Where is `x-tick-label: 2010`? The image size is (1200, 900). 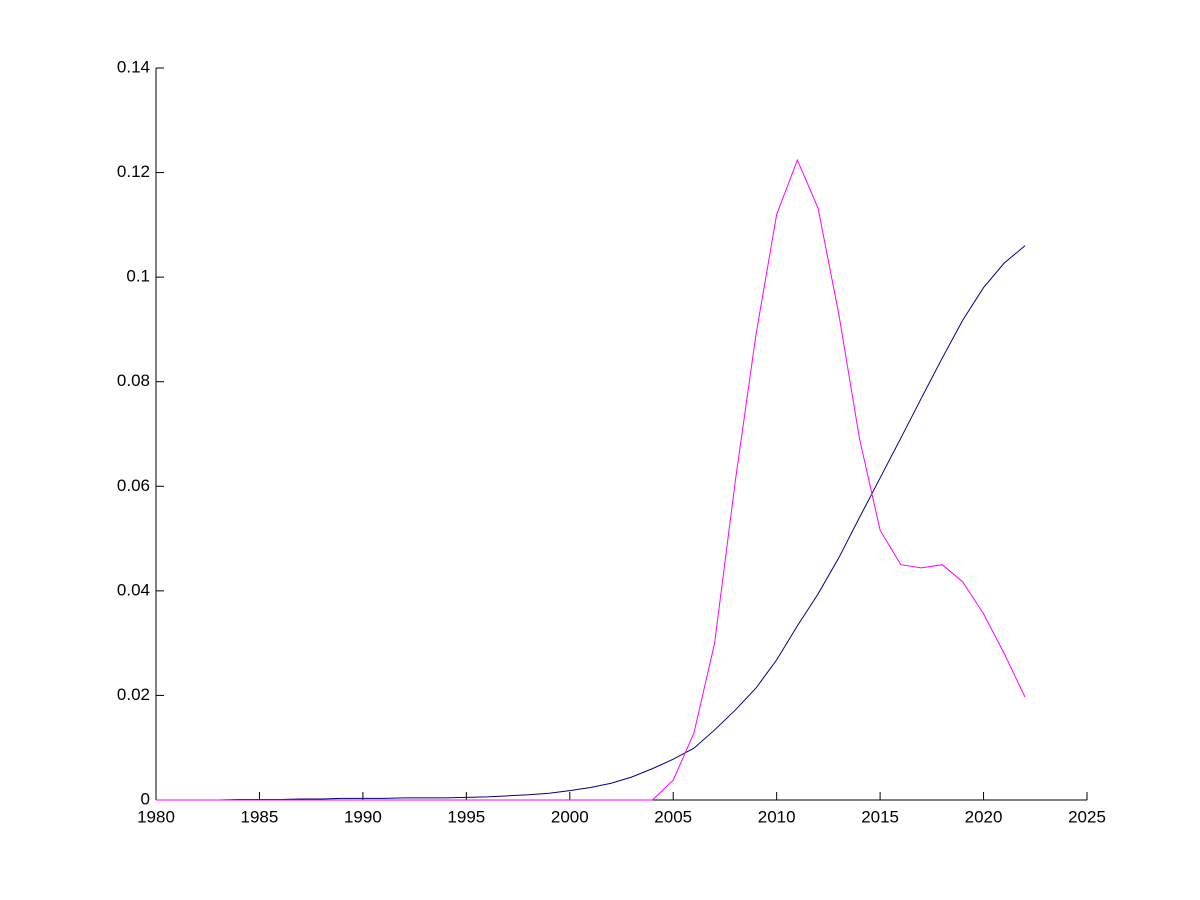
x-tick-label: 2010 is located at coordinates (777, 816).